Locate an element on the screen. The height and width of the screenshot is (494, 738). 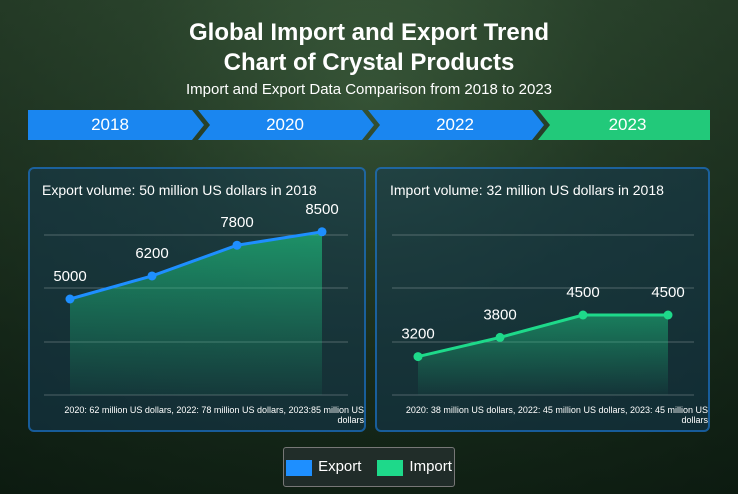
legend-import: Import is located at coordinates (414, 467).